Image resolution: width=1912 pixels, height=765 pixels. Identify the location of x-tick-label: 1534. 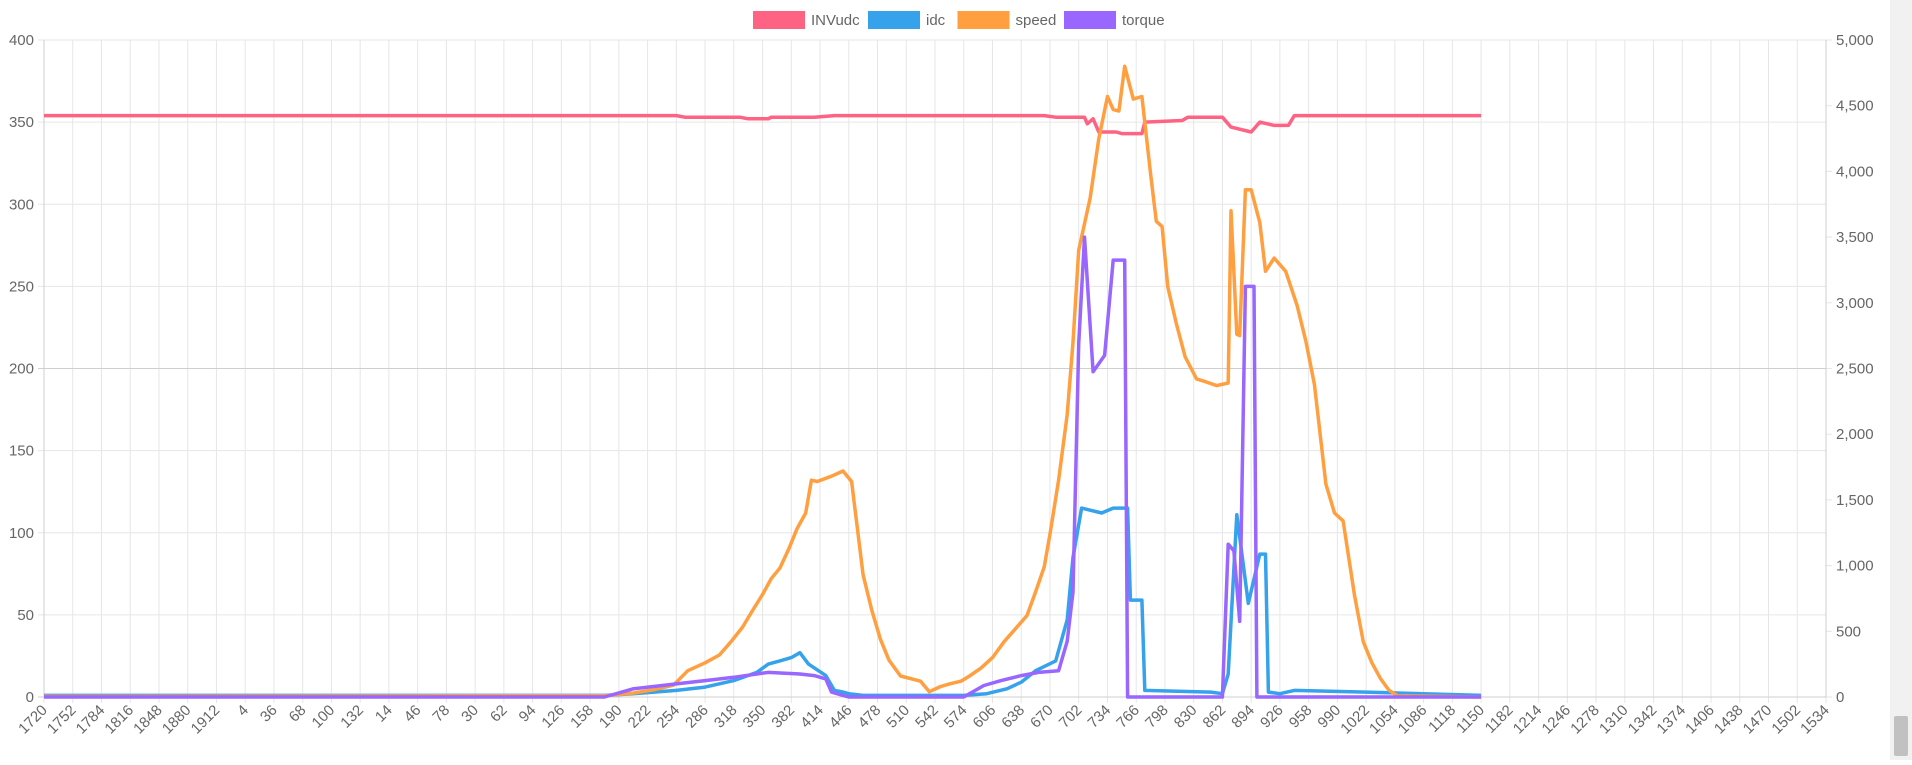
(1815, 720).